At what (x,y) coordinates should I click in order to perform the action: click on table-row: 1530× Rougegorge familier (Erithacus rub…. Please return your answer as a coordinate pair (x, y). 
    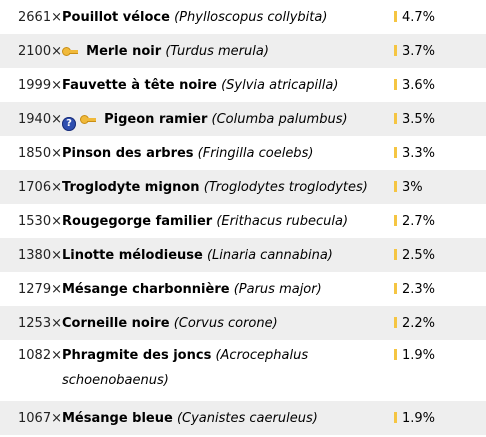
    Looking at the image, I should click on (243, 221).